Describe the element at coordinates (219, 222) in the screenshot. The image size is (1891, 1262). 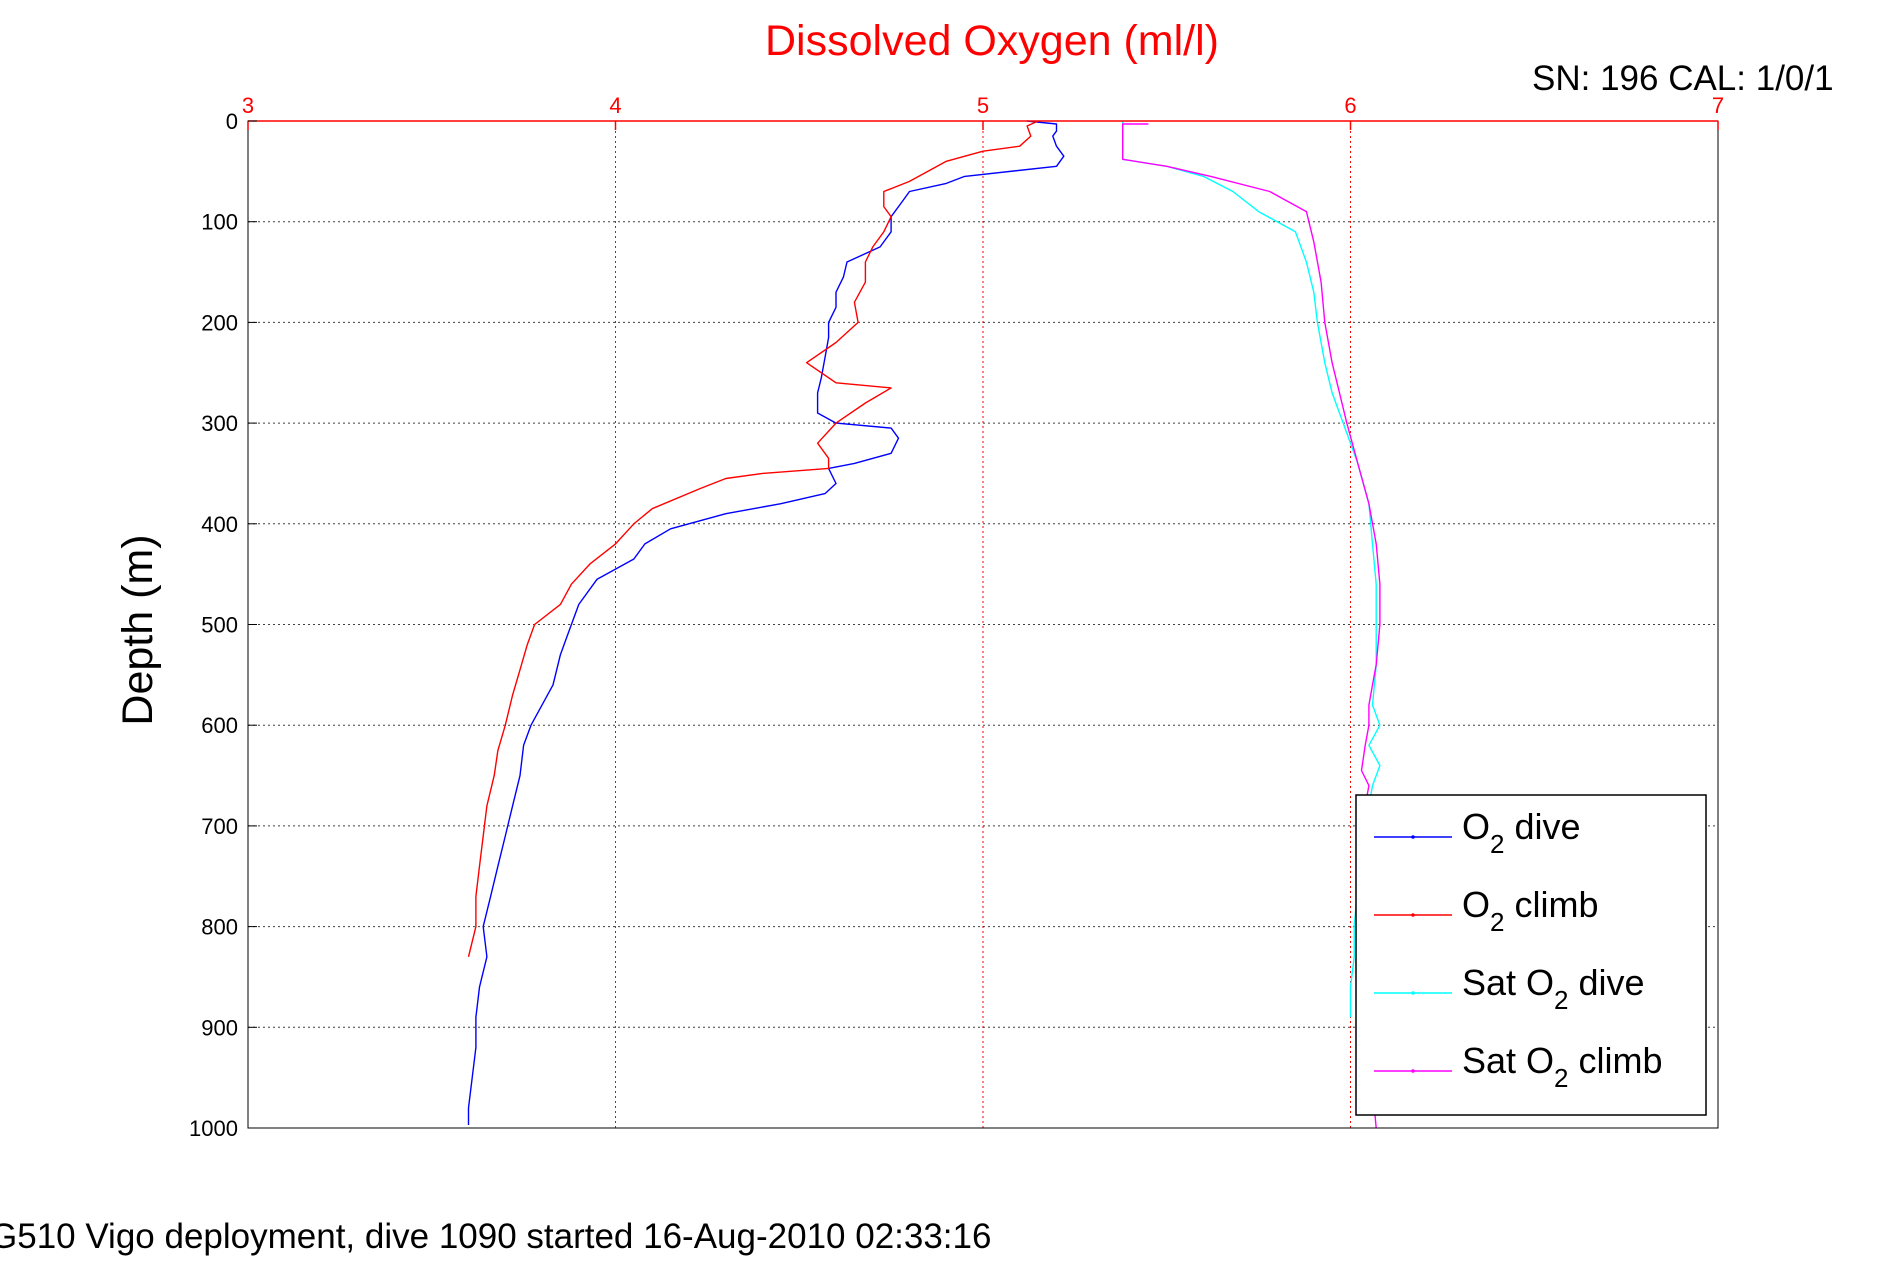
I see `y-tick-label: 100` at that location.